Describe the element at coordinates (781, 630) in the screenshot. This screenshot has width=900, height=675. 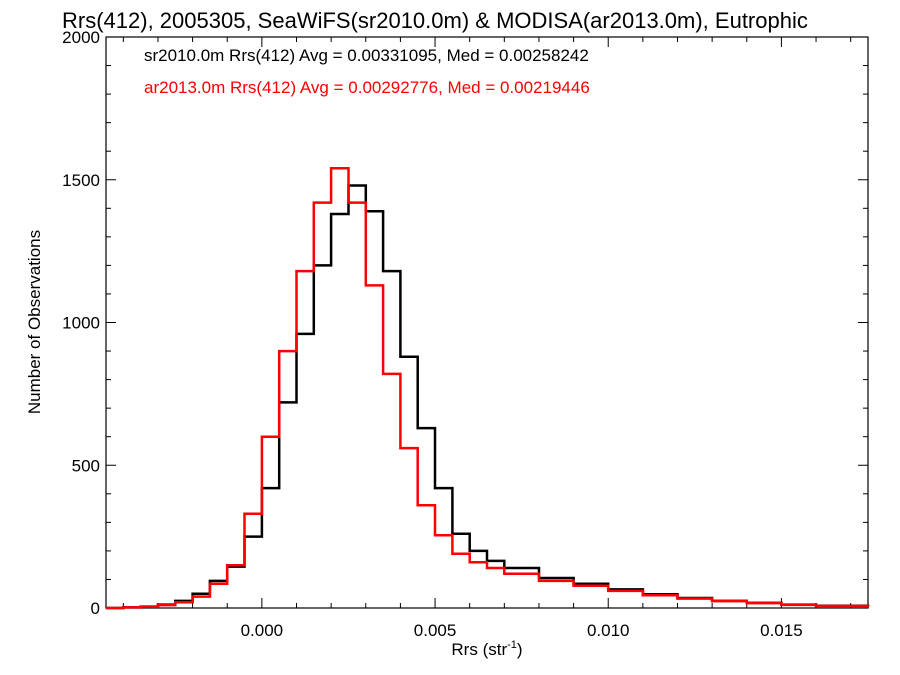
I see `x-tick-label: 0.015` at that location.